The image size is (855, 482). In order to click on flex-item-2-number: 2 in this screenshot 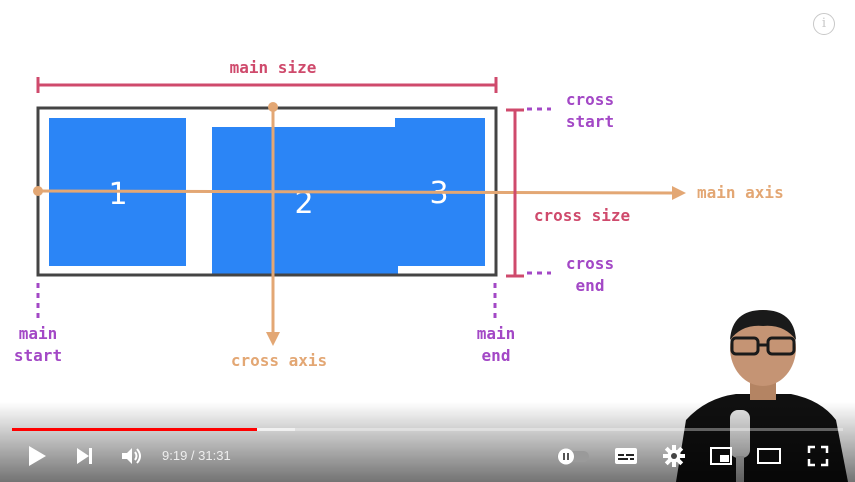, I will do `click(303, 203)`.